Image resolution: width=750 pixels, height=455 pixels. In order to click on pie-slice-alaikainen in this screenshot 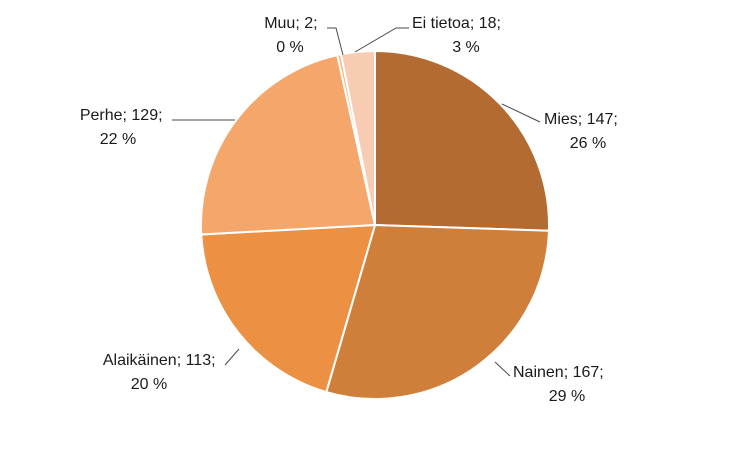, I will do `click(288, 309)`.